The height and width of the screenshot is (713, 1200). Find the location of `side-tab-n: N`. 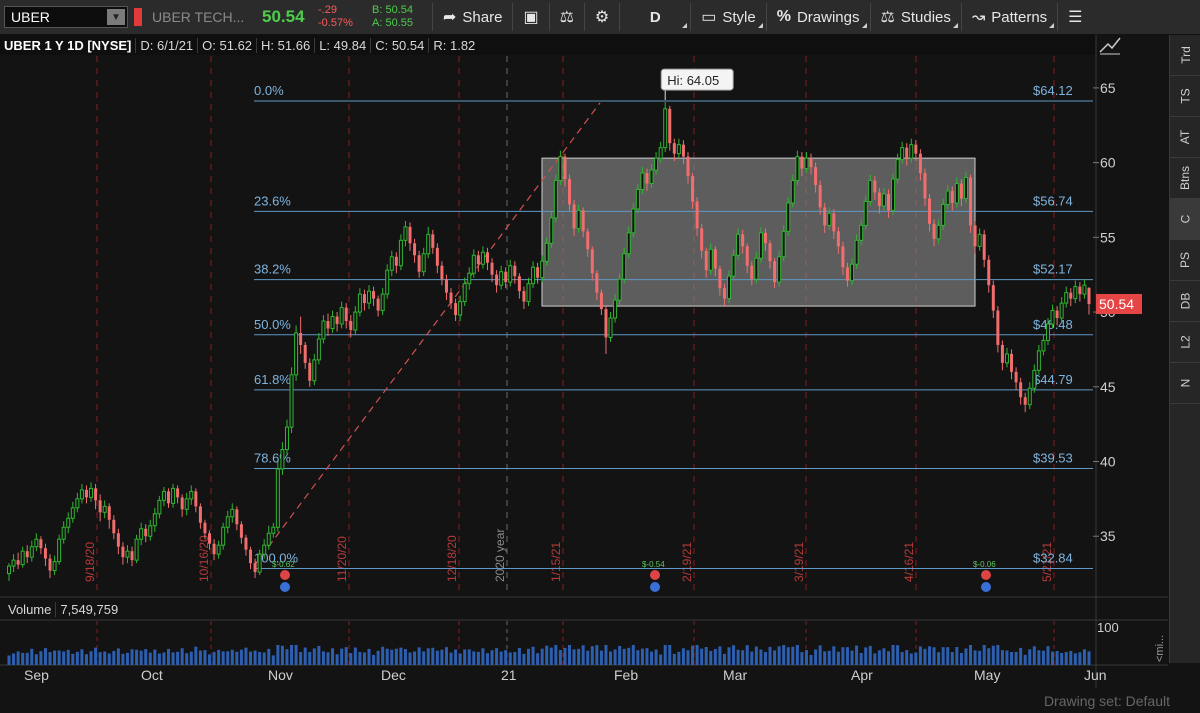

side-tab-n: N is located at coordinates (1185, 383).